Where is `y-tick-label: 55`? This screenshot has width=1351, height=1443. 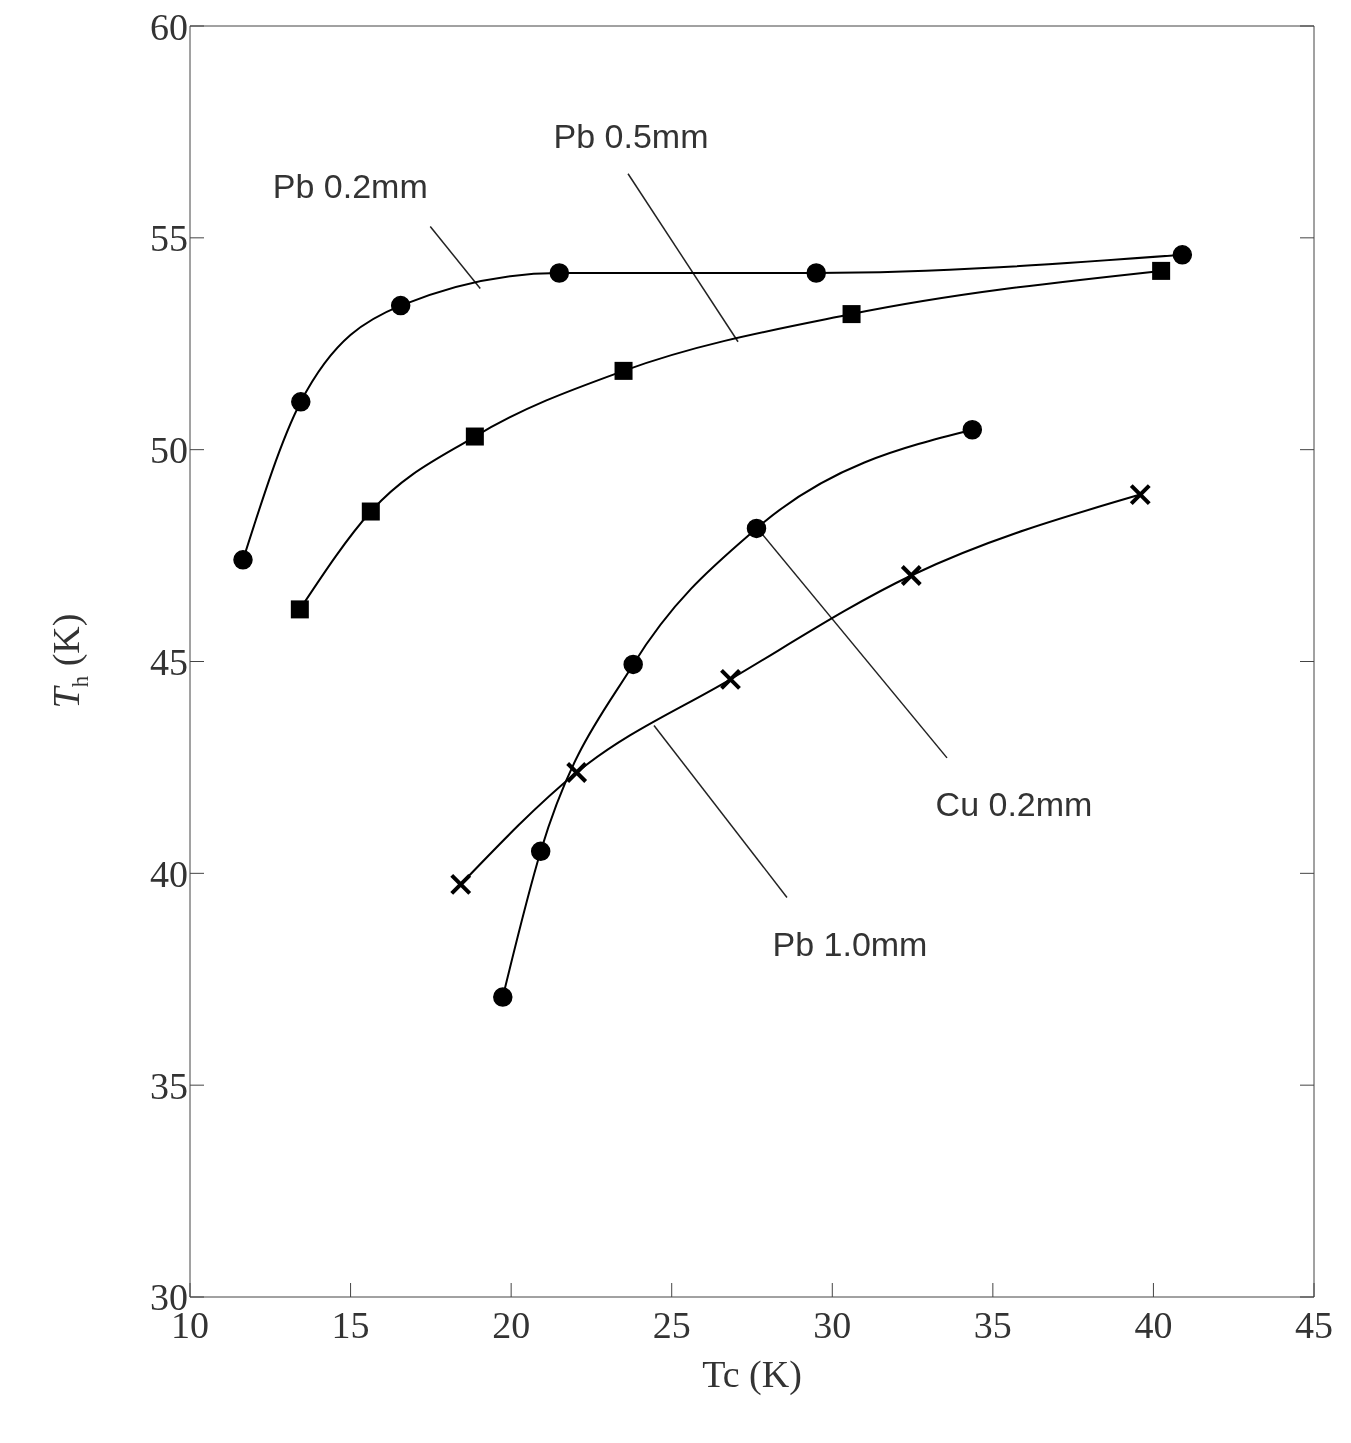 y-tick-label: 55 is located at coordinates (169, 238).